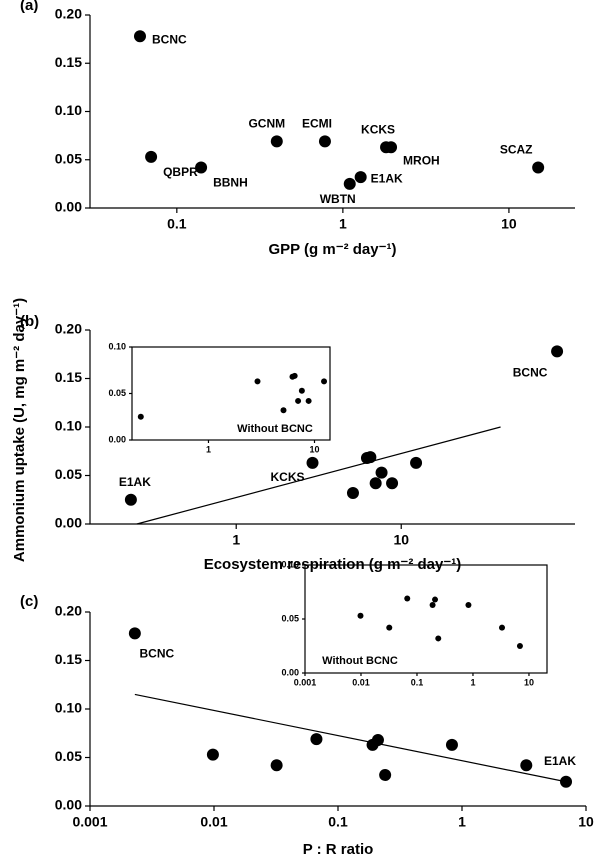  What do you see at coordinates (332, 249) in the screenshot?
I see `x-axis-label: GPP (g m⁻² day⁻¹)` at bounding box center [332, 249].